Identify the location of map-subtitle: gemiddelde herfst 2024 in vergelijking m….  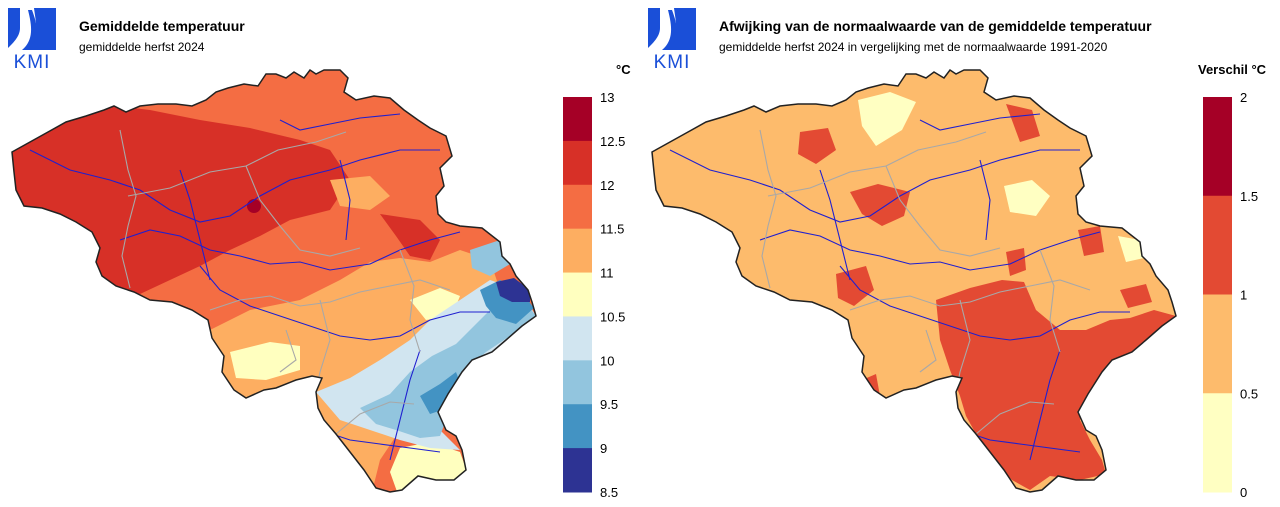
(913, 47).